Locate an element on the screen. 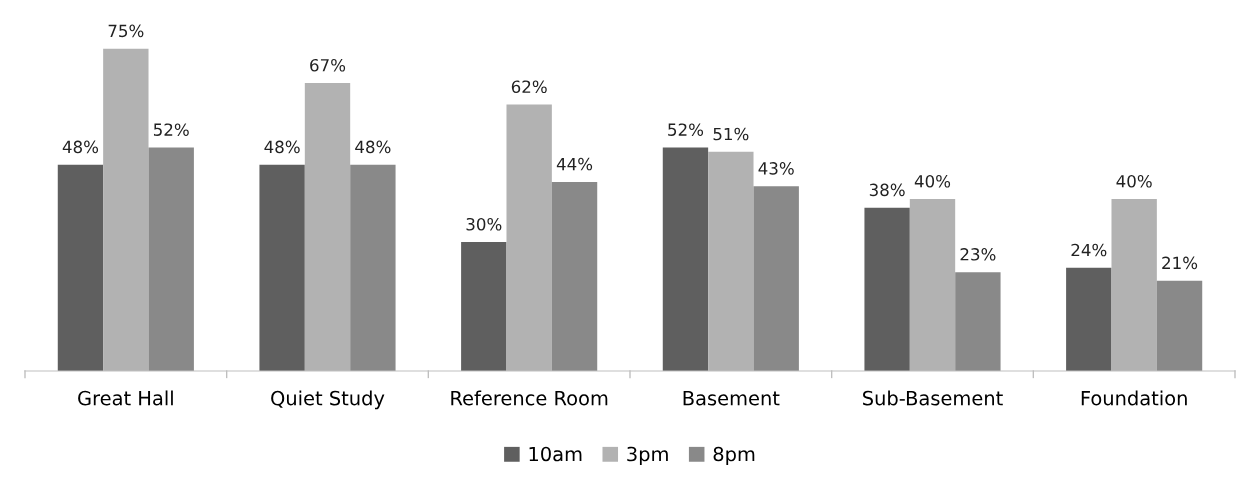 This screenshot has width=1251, height=482. data-label: 75% is located at coordinates (126, 31).